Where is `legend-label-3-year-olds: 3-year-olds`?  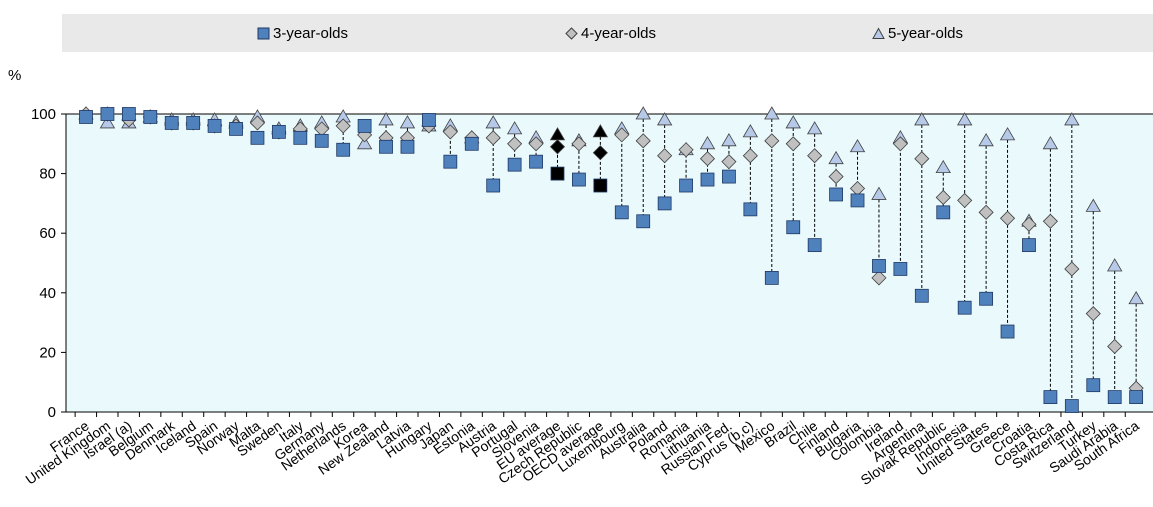 legend-label-3-year-olds: 3-year-olds is located at coordinates (311, 33).